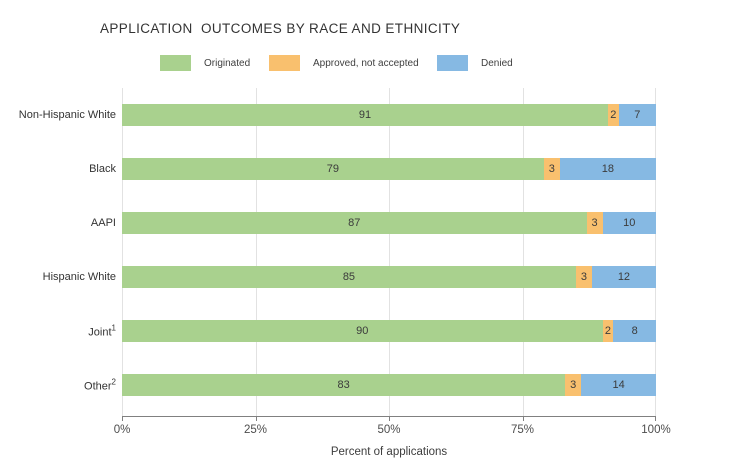 This screenshot has height=470, width=744. Describe the element at coordinates (452, 63) in the screenshot. I see `legend-swatch-denied` at that location.